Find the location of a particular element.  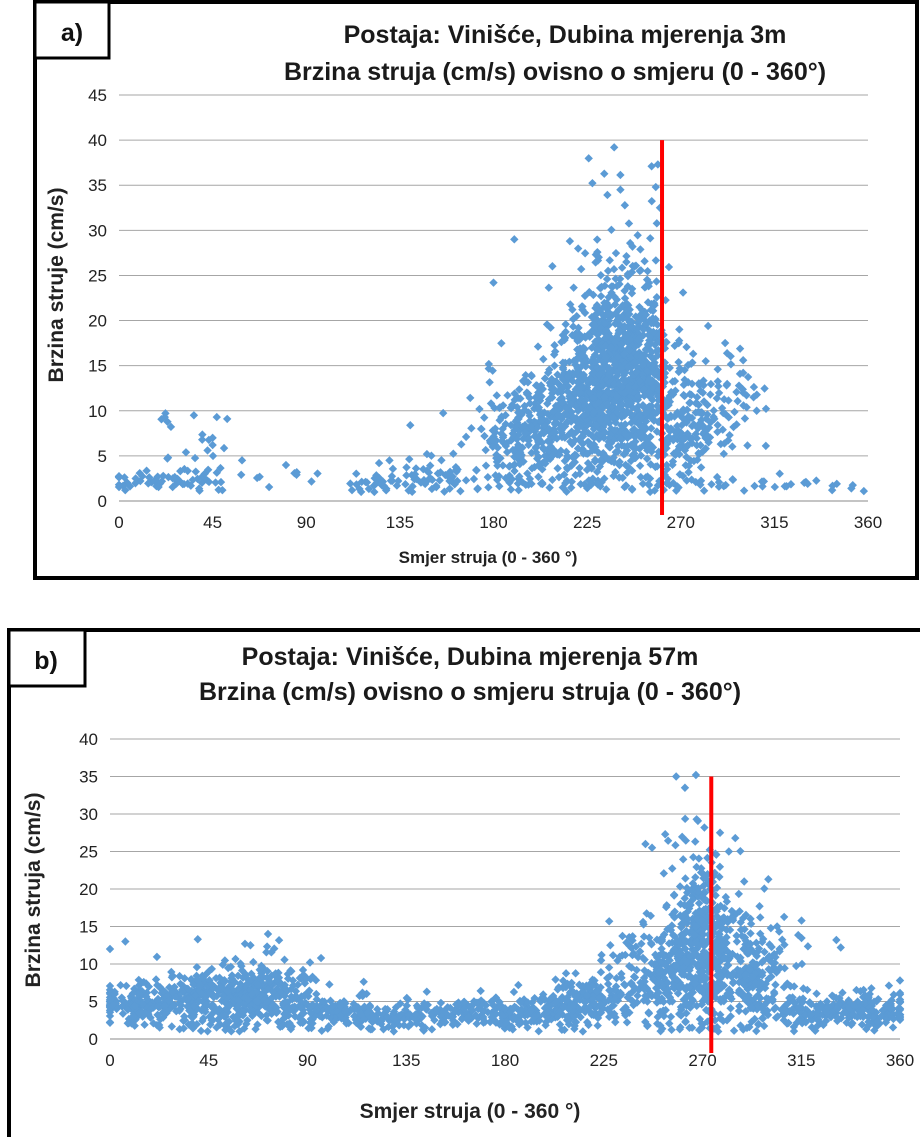

x-tick-label: 225 is located at coordinates (604, 1060).